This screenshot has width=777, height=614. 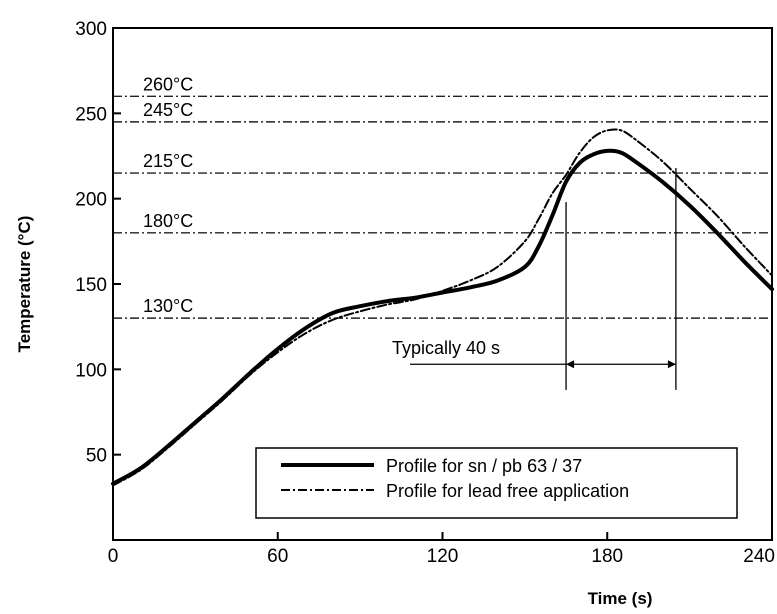 I want to click on y-tick-label-200: 200, so click(x=91, y=200).